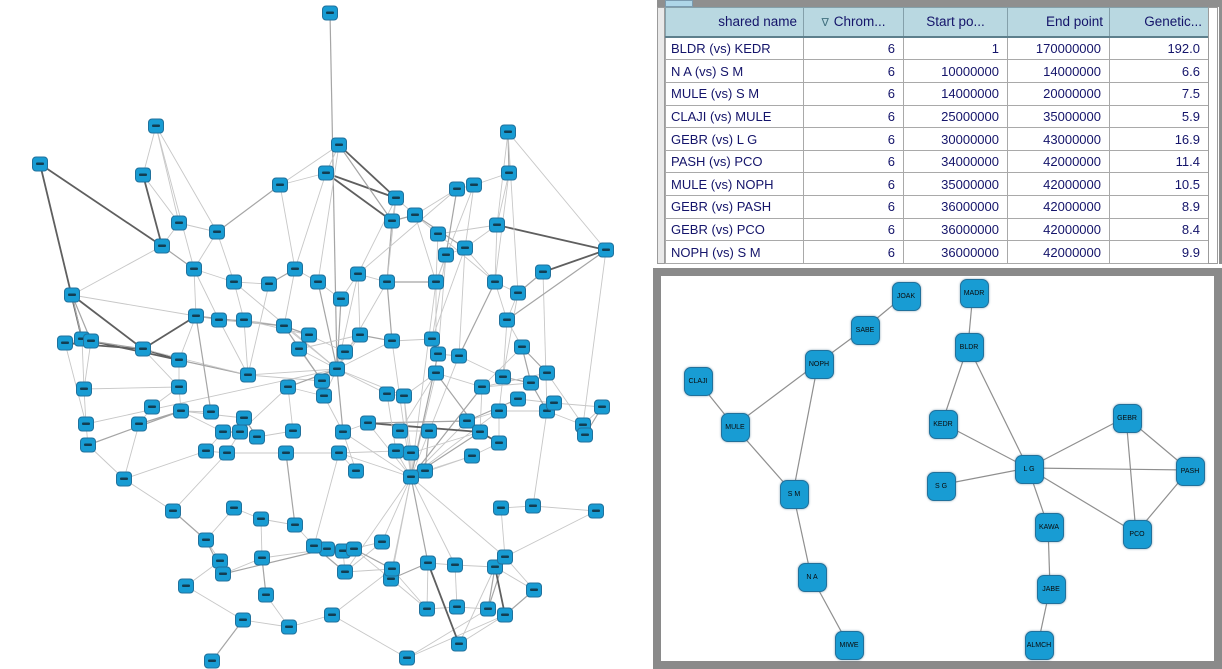 The width and height of the screenshot is (1222, 669). I want to click on subnetwork-edge, so click(1077, 442).